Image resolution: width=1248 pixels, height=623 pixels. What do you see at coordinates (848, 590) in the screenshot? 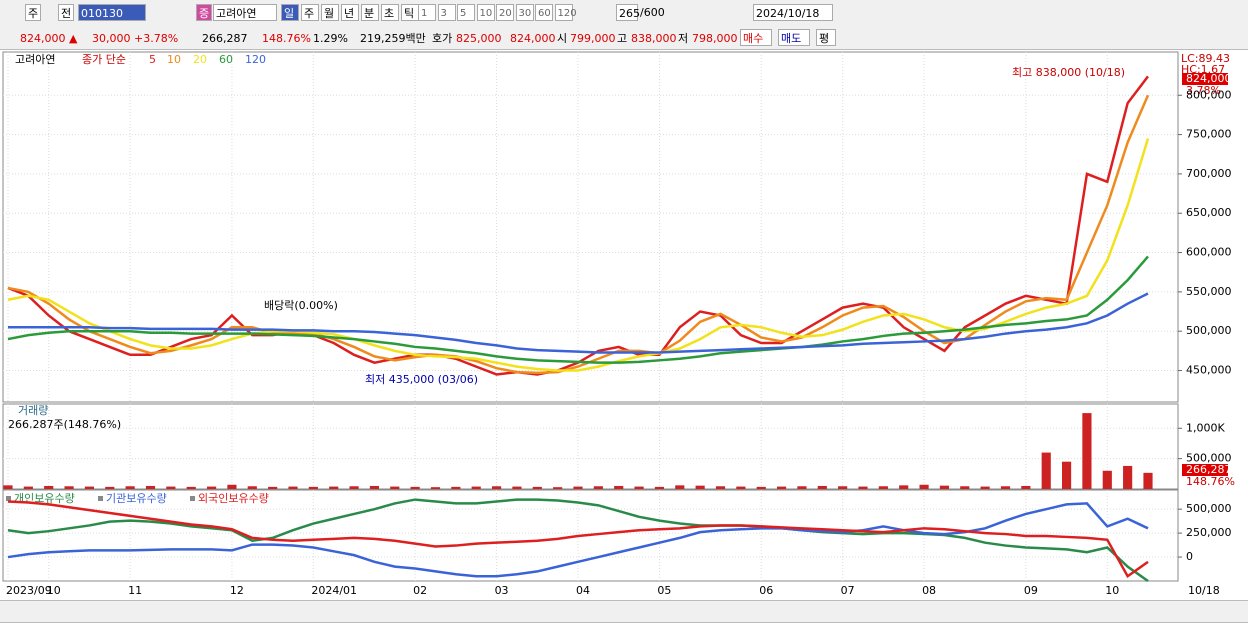
I see `x-tick-label: 07` at bounding box center [848, 590].